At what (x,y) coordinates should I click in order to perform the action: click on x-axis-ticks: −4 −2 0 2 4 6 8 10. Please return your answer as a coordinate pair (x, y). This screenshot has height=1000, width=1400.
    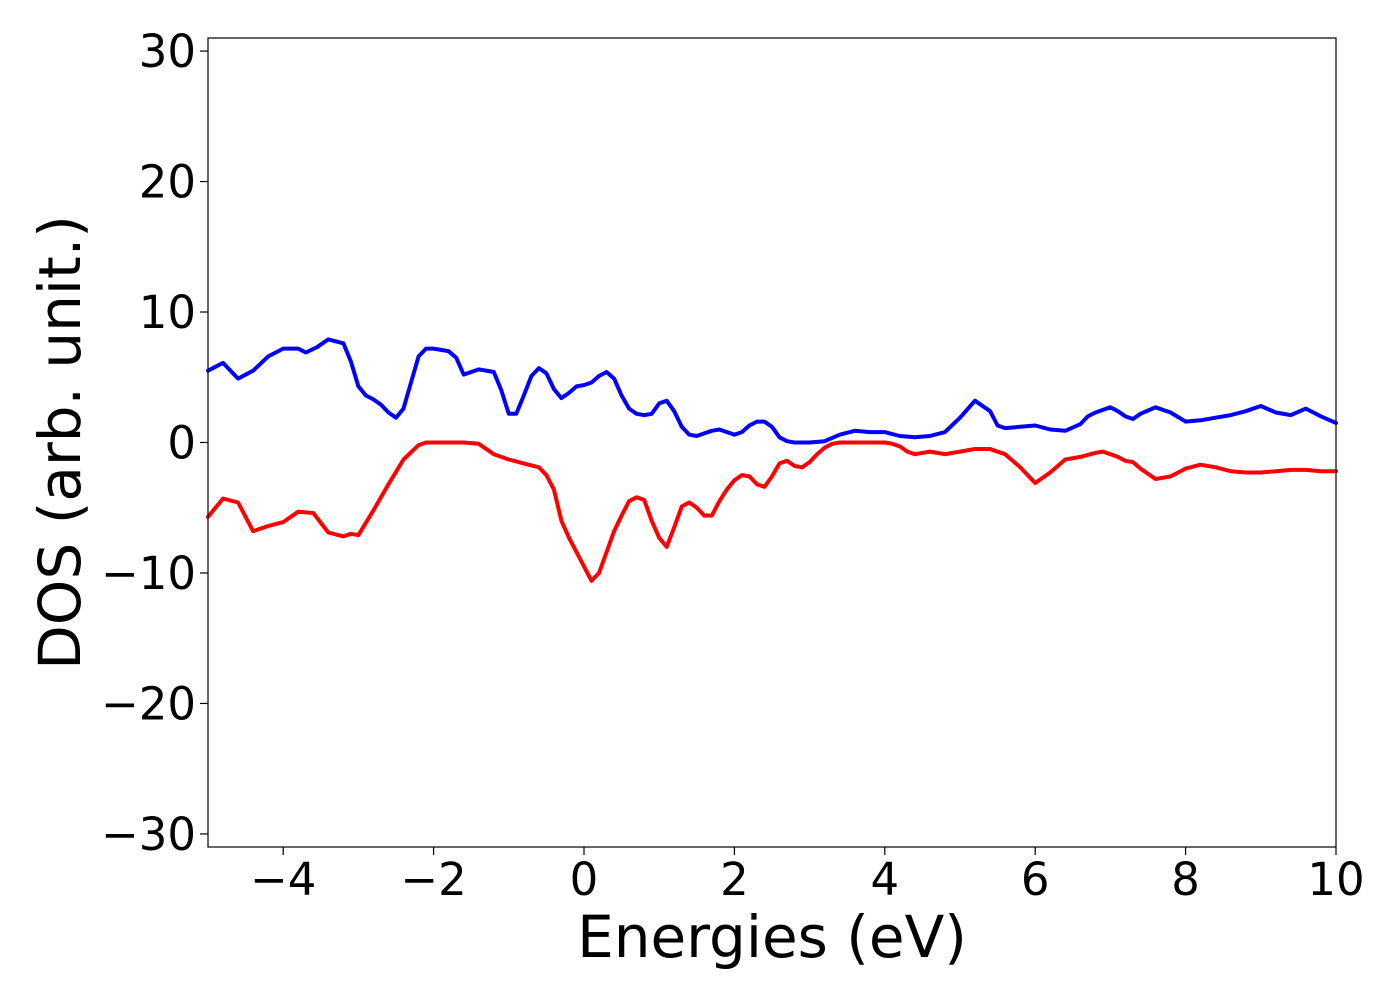
    Looking at the image, I should click on (807, 876).